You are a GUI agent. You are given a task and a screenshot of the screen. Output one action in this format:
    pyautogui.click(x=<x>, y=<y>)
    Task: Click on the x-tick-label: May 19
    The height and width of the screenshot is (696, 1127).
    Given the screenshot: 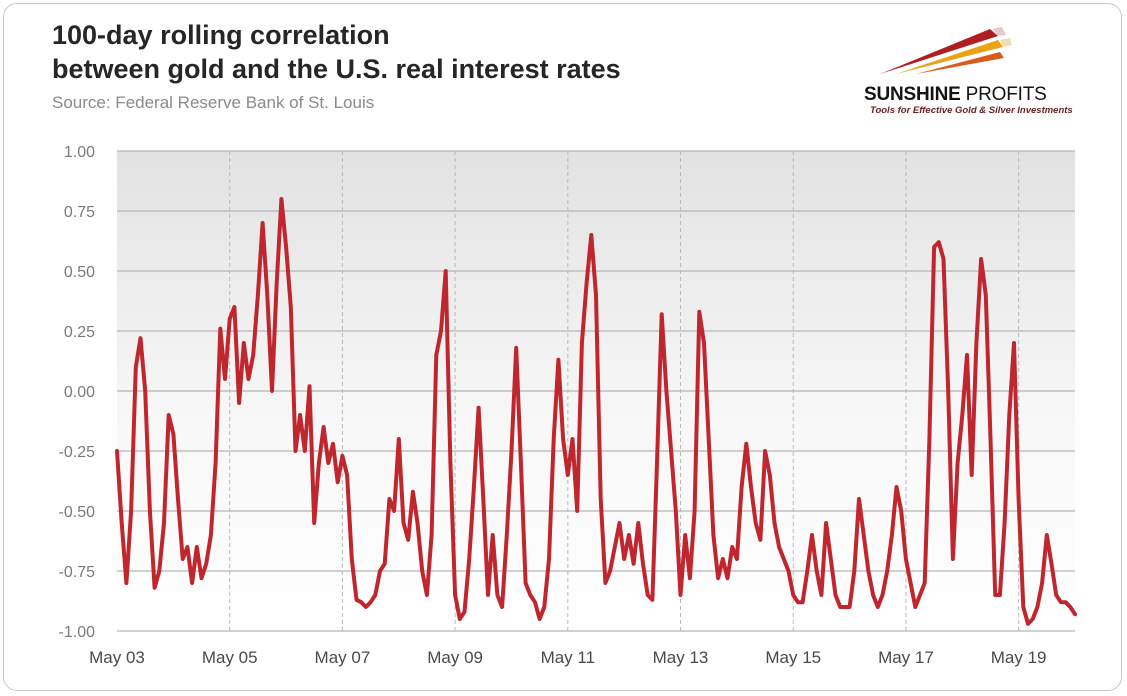 What is the action you would take?
    pyautogui.click(x=1019, y=657)
    